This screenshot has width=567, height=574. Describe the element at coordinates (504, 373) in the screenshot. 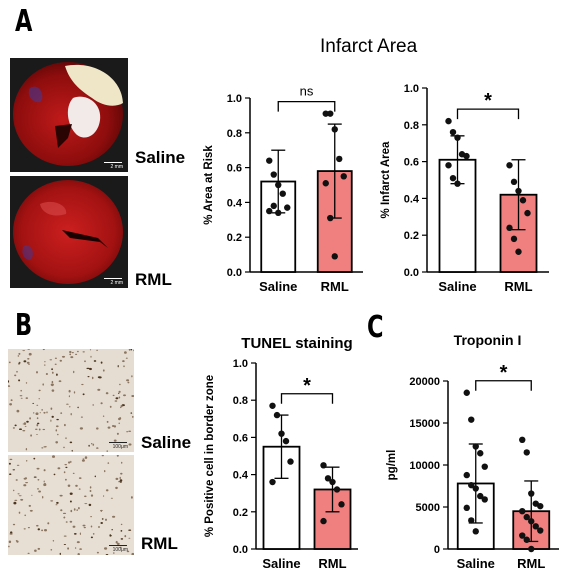

I see `significance-label: *` at that location.